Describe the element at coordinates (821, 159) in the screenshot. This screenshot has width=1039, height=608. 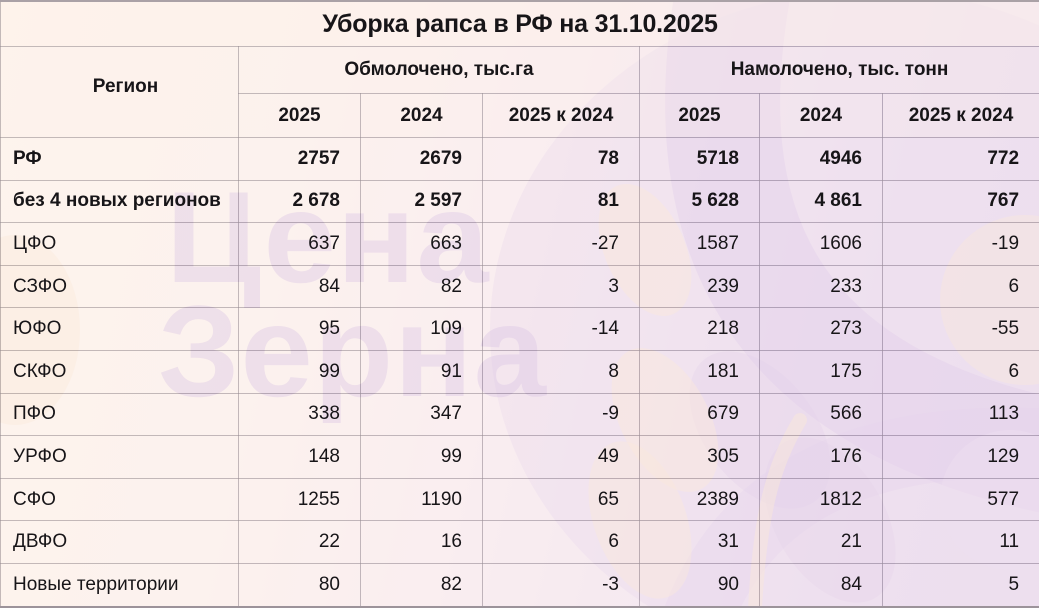
I see `value-cell: 4946` at that location.